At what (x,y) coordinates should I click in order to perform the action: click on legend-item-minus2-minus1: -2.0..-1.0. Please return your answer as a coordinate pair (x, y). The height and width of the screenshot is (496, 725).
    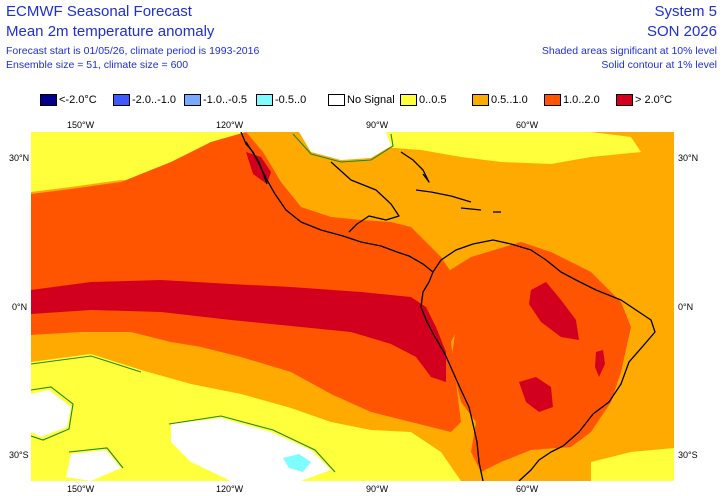
    Looking at the image, I should click on (144, 100).